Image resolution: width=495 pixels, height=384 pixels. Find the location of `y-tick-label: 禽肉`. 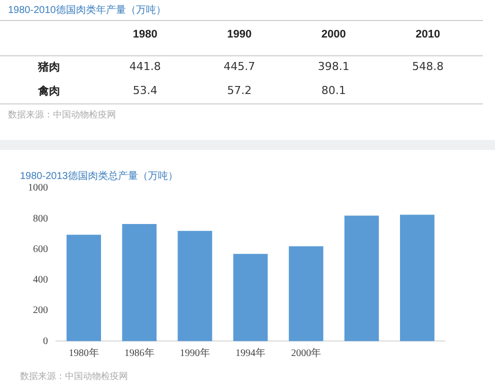

y-tick-label: 禽肉 is located at coordinates (48, 91).